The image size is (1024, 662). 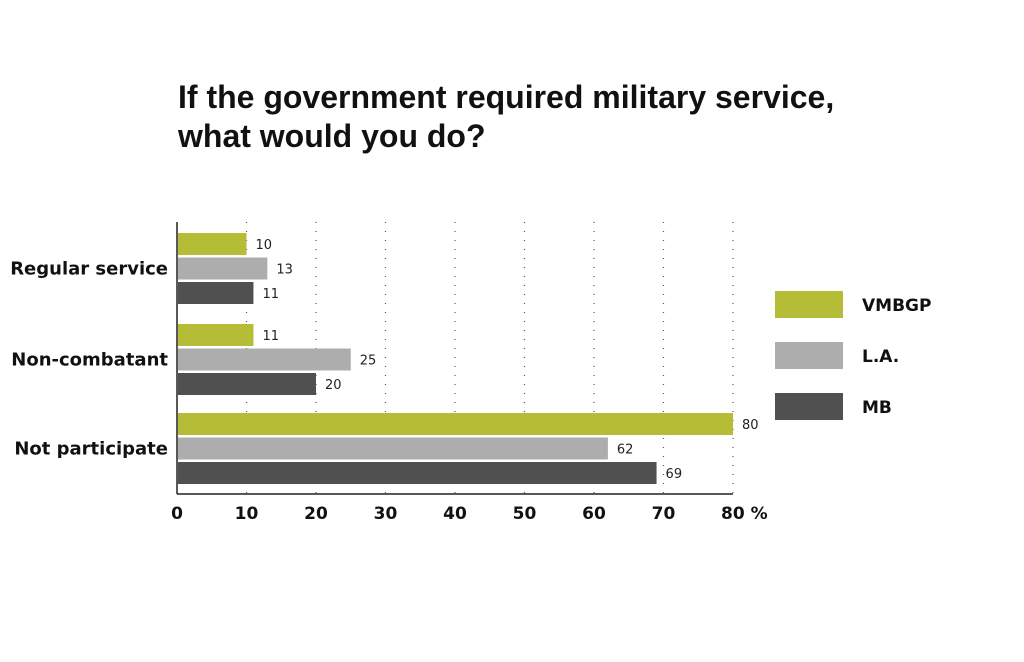 I want to click on legend-label: L.A., so click(x=880, y=357).